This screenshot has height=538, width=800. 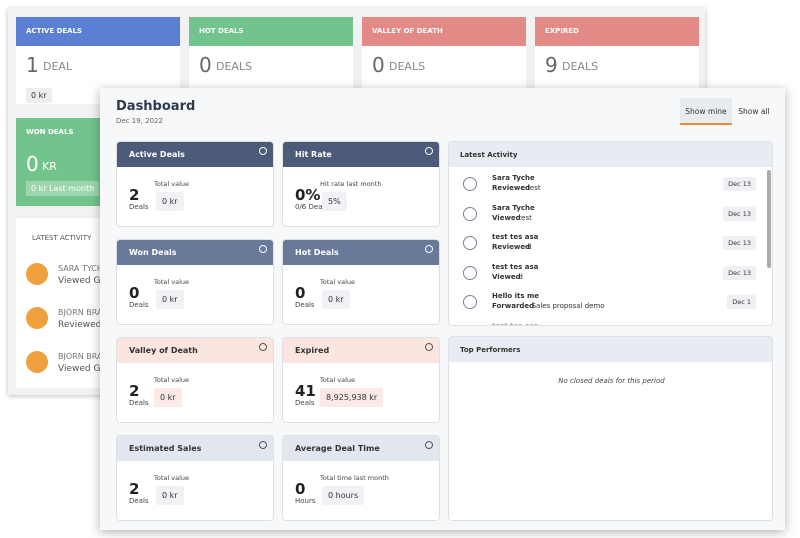 What do you see at coordinates (343, 495) in the screenshot?
I see `metric-sub-value: 0 hours` at bounding box center [343, 495].